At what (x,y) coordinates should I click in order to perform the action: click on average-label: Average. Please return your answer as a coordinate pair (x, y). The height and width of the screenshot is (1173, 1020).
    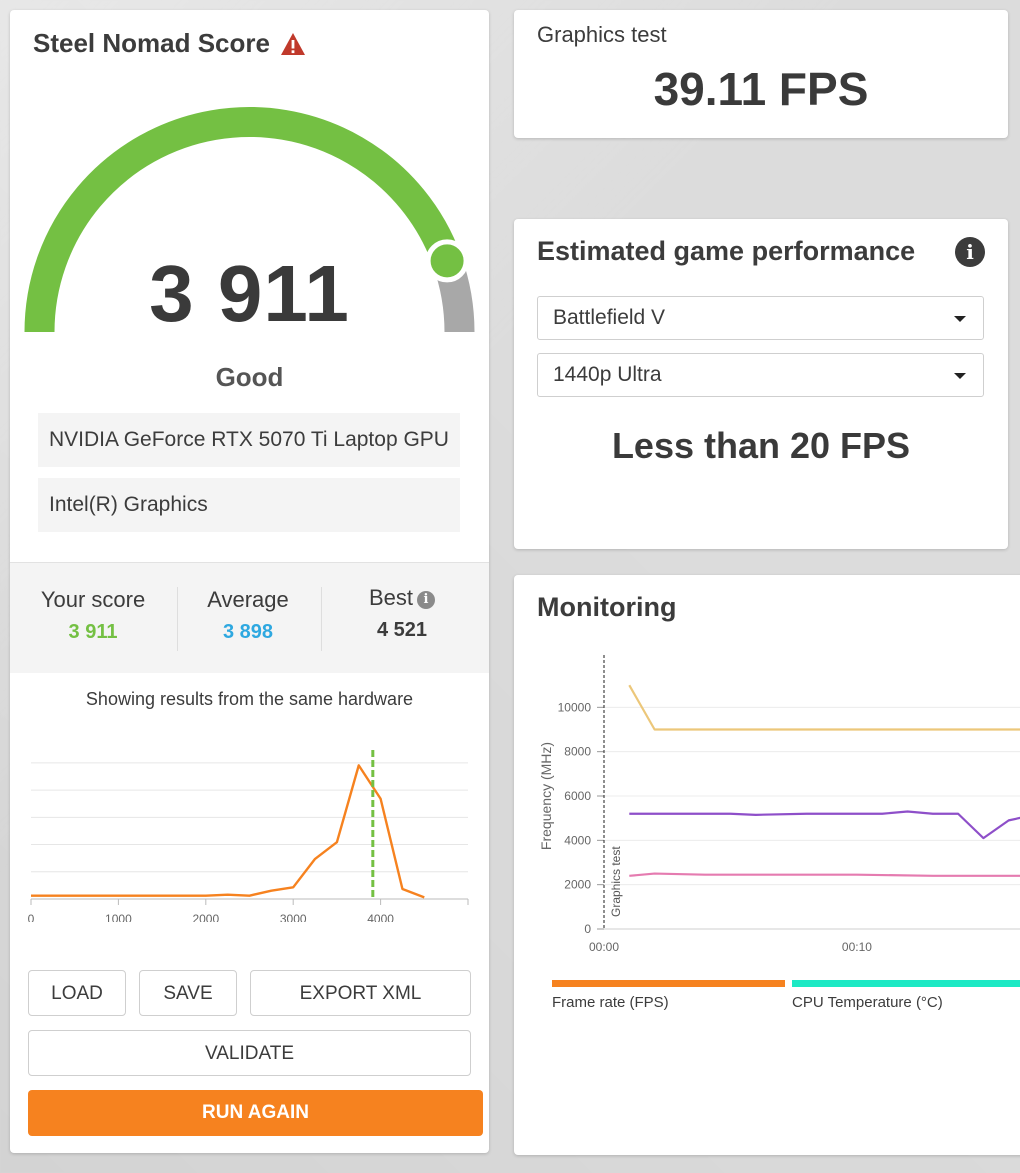
    Looking at the image, I should click on (248, 599).